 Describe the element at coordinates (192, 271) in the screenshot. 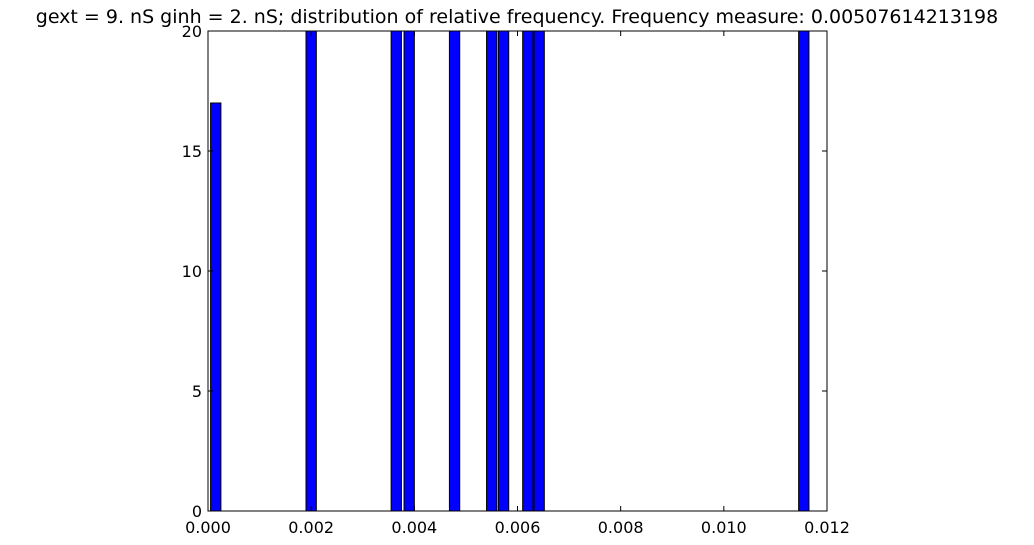

I see `y-tick-label: 10` at that location.